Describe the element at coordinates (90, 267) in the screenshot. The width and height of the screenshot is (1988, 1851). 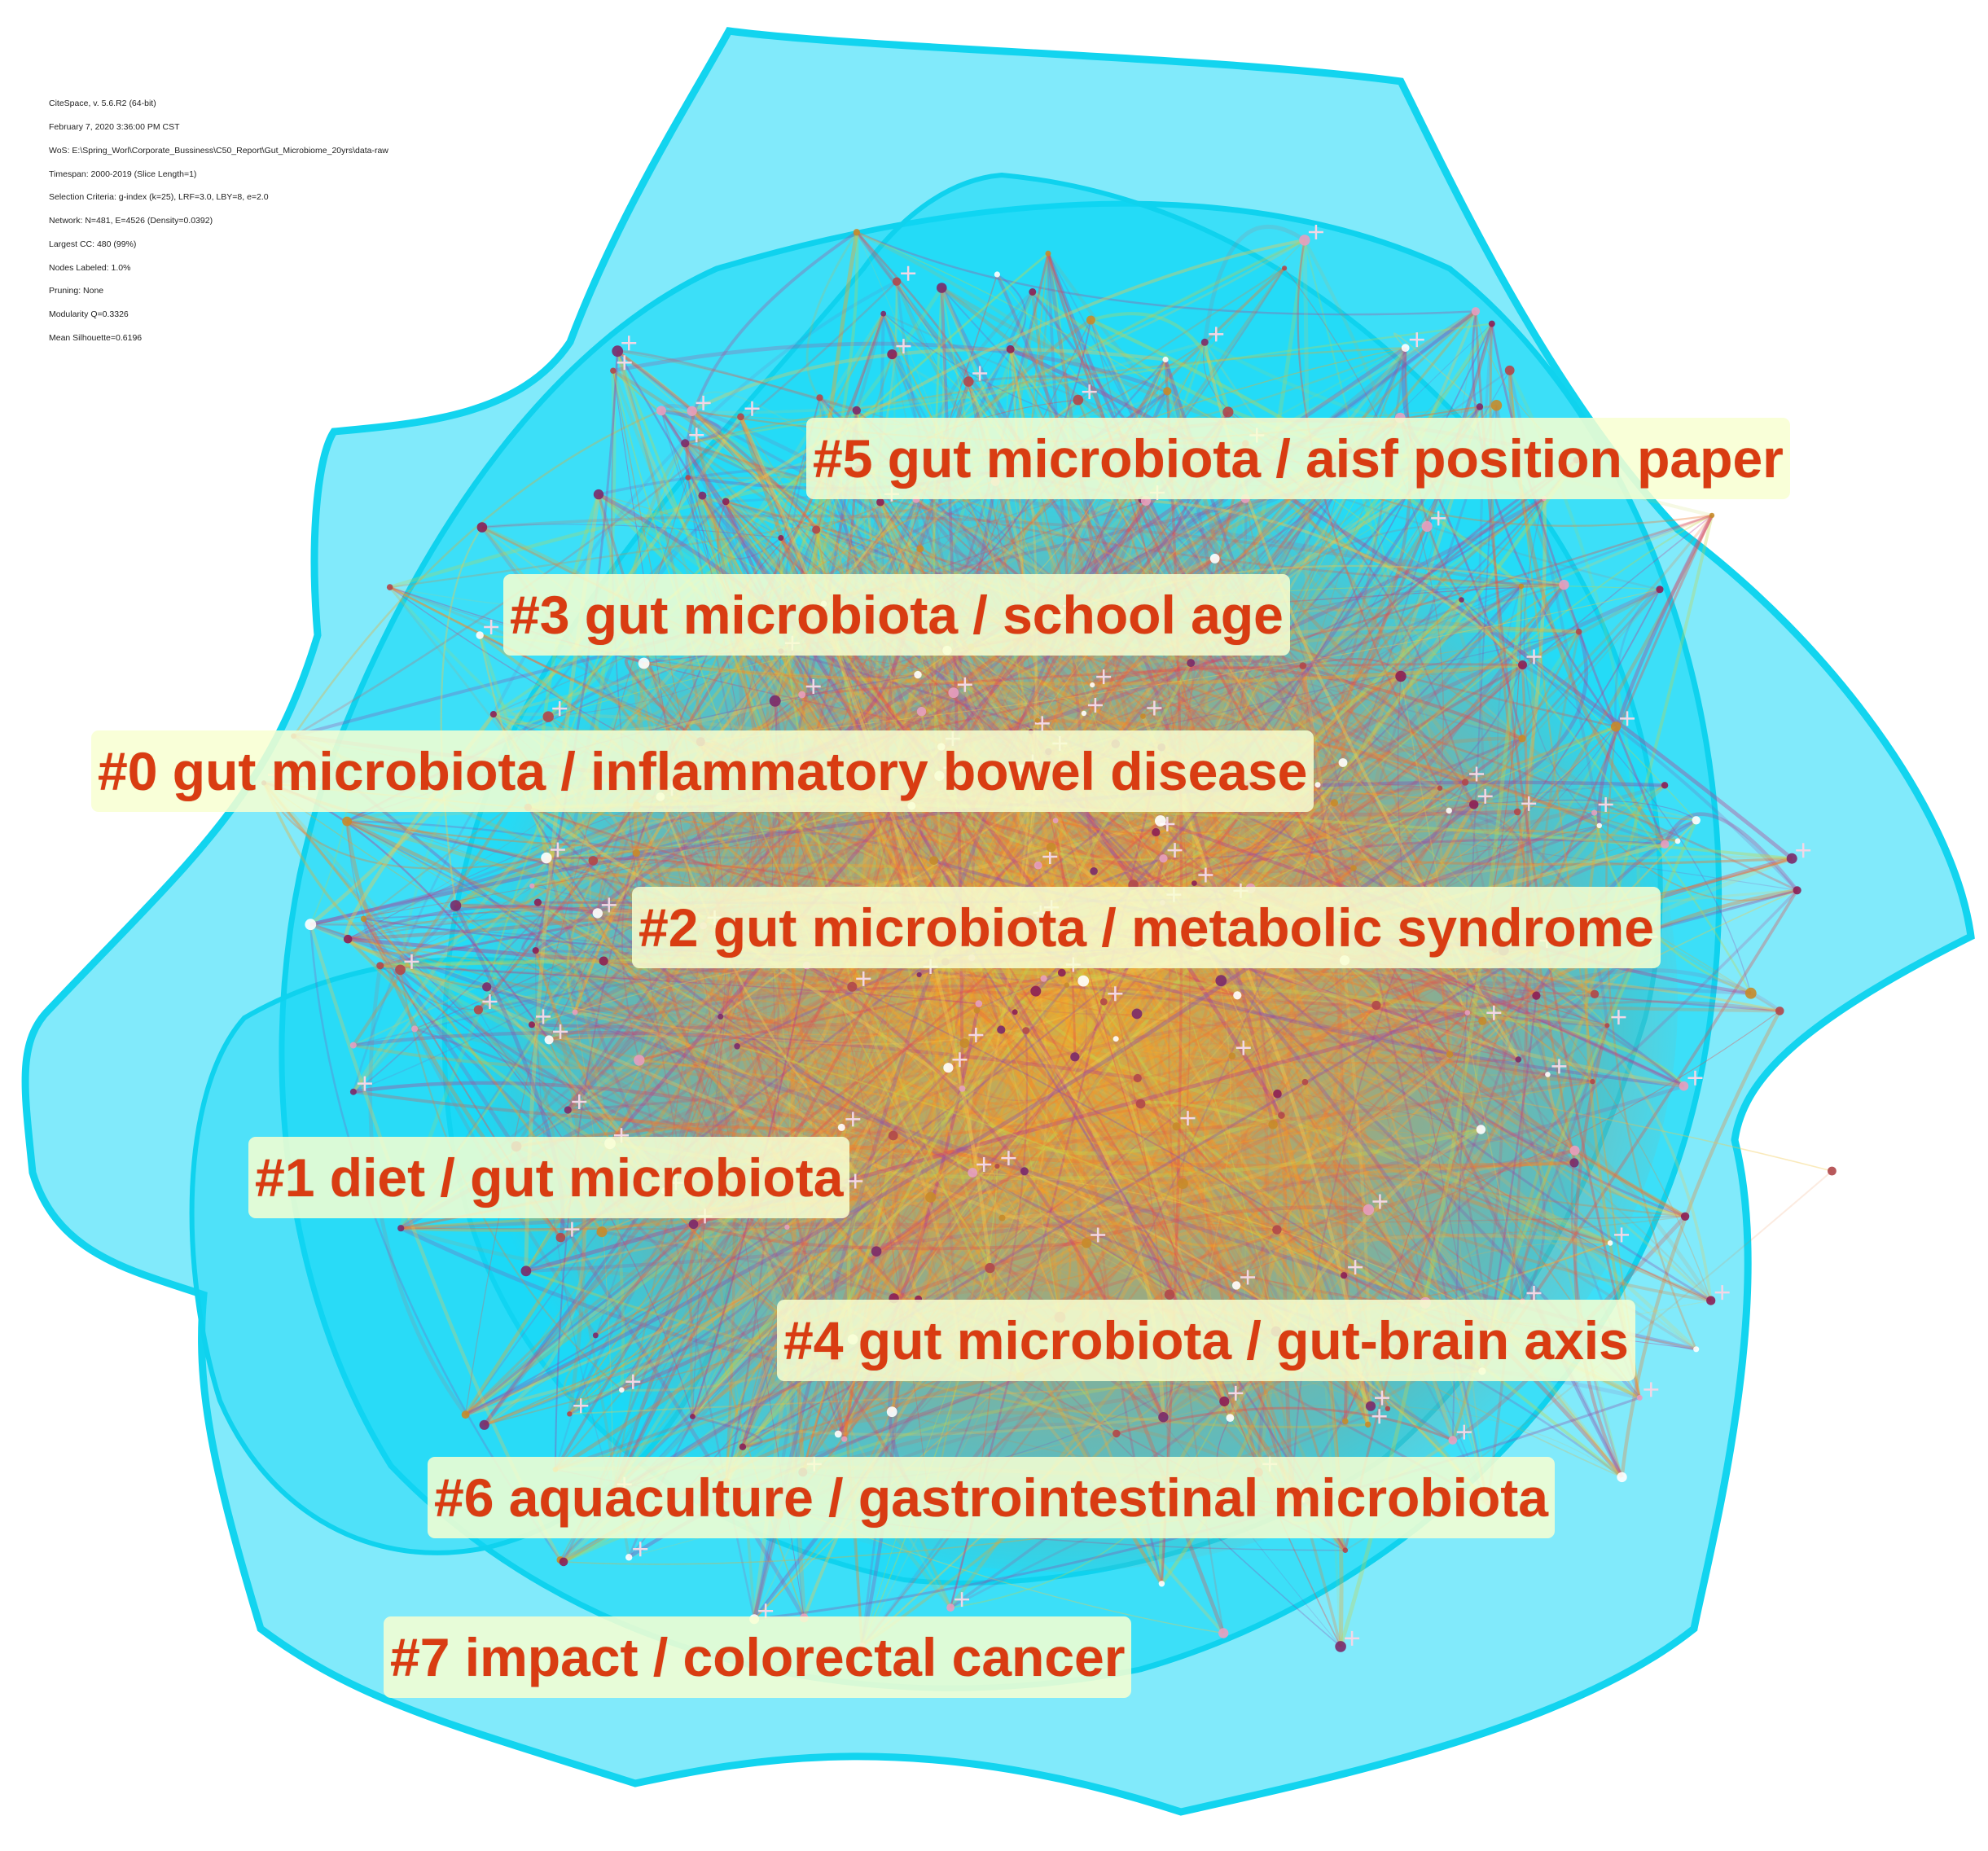
I see `metadata-line: Nodes Labeled: 1.0%` at that location.